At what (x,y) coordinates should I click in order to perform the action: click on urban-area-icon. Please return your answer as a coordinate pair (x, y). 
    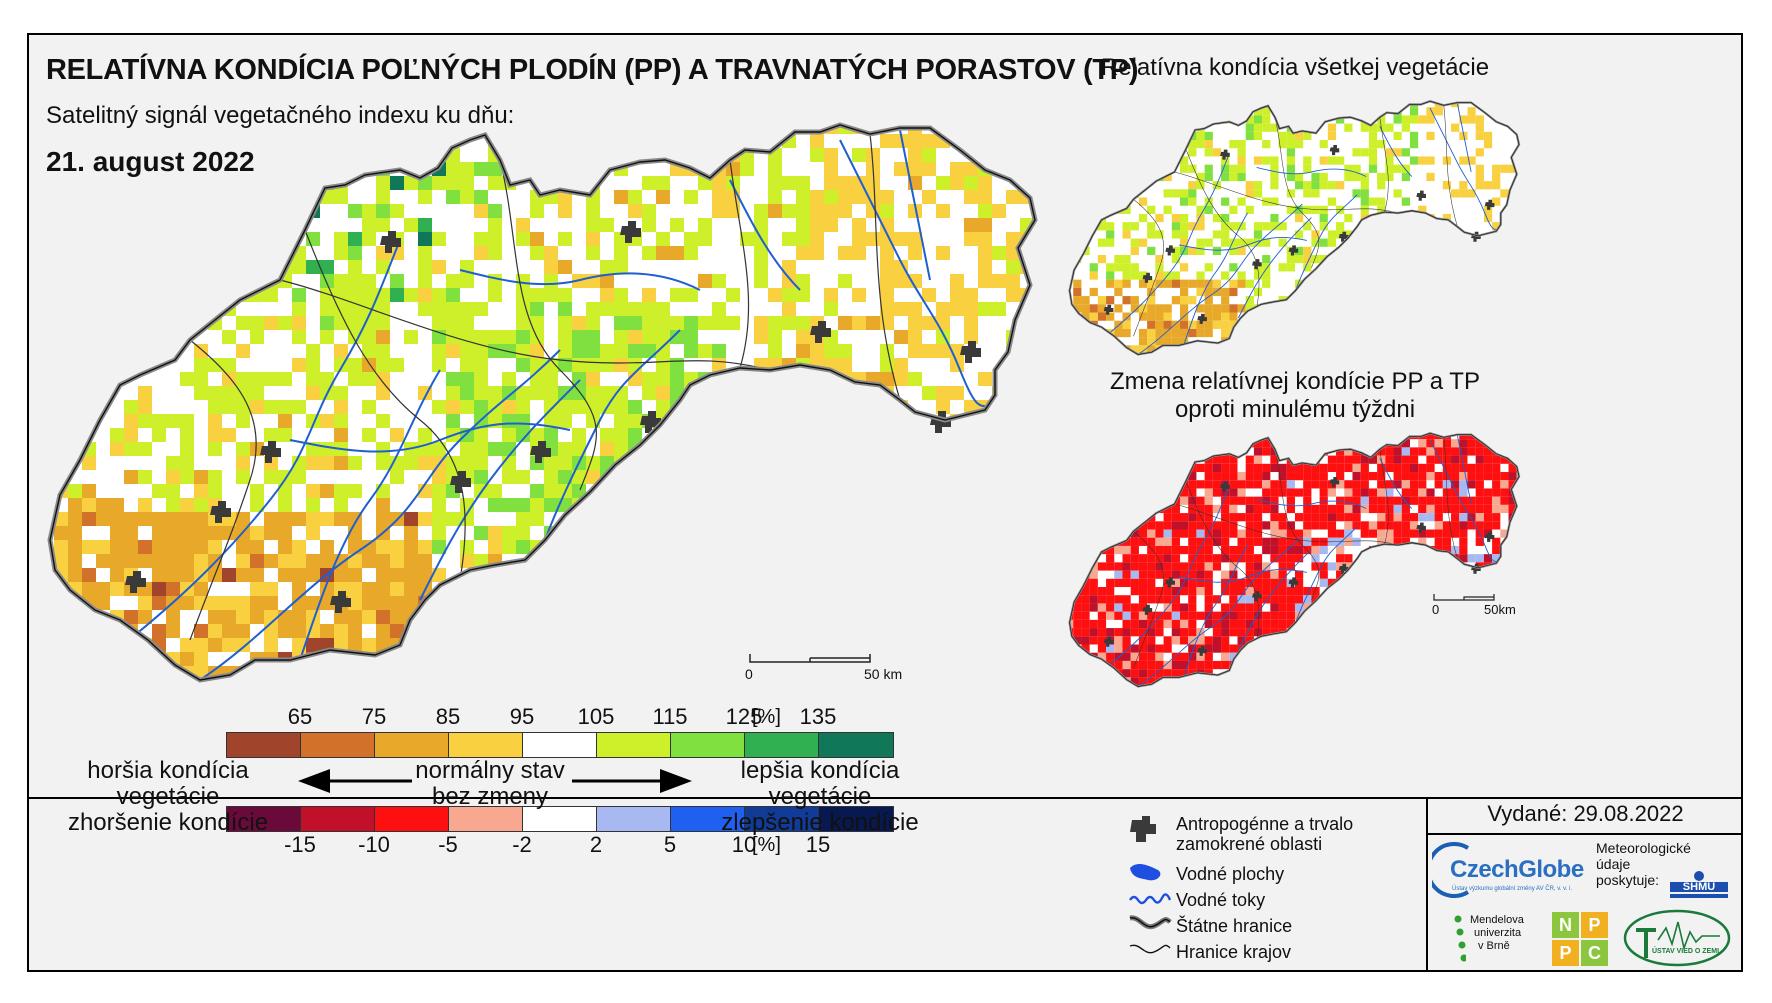
    Looking at the image, I should click on (1143, 829).